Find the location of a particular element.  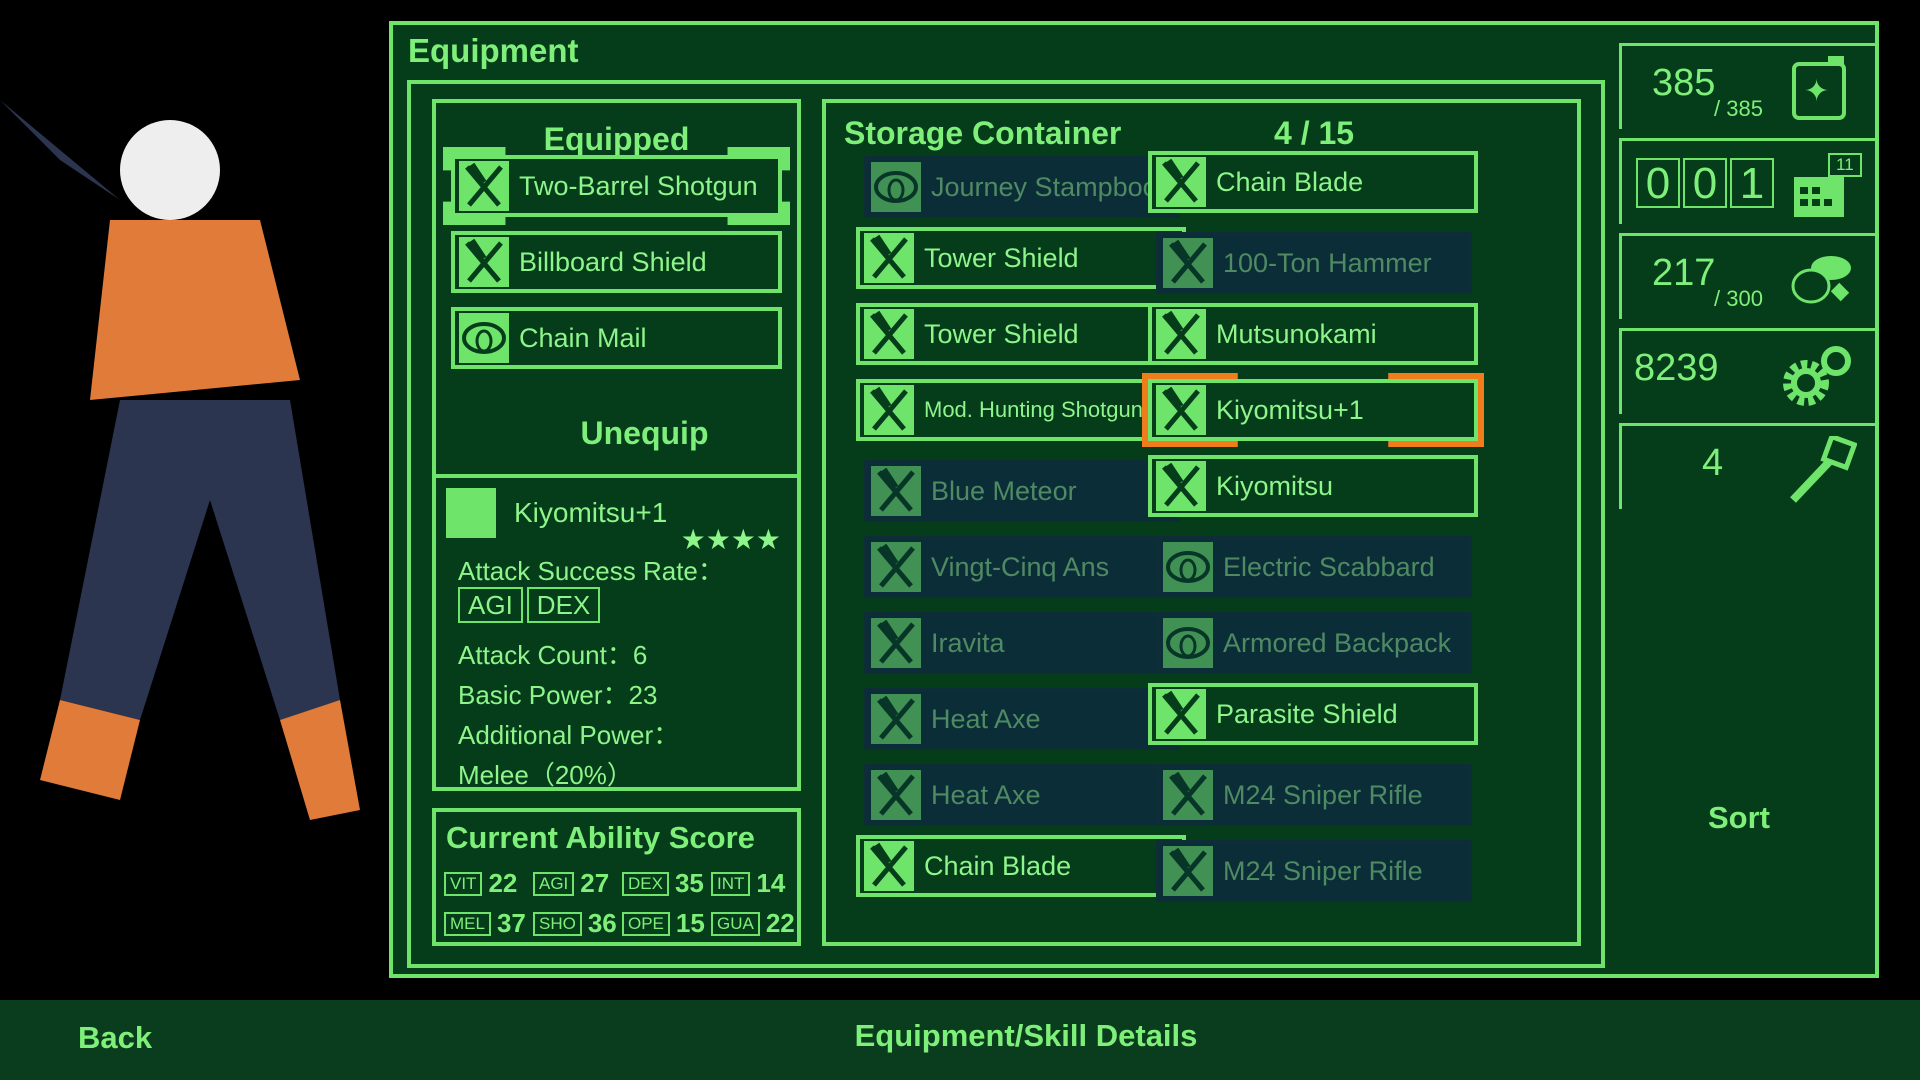

item-slot: Parasite Shield is located at coordinates (1313, 714).